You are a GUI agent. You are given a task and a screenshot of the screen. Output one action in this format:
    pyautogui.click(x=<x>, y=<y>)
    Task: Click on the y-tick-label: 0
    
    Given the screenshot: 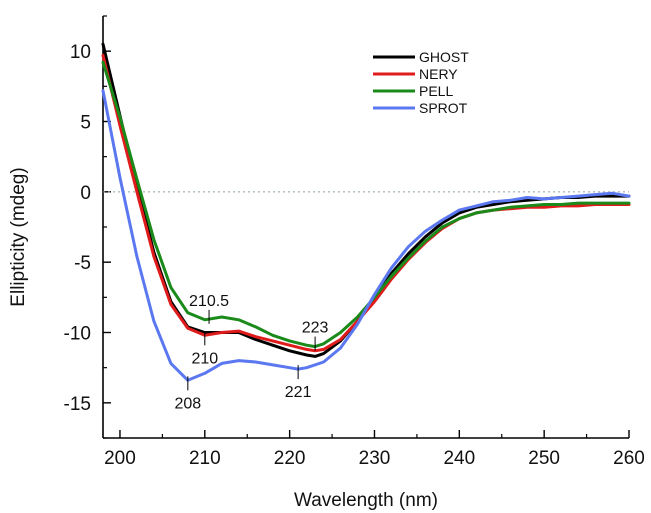 What is the action you would take?
    pyautogui.click(x=85, y=193)
    